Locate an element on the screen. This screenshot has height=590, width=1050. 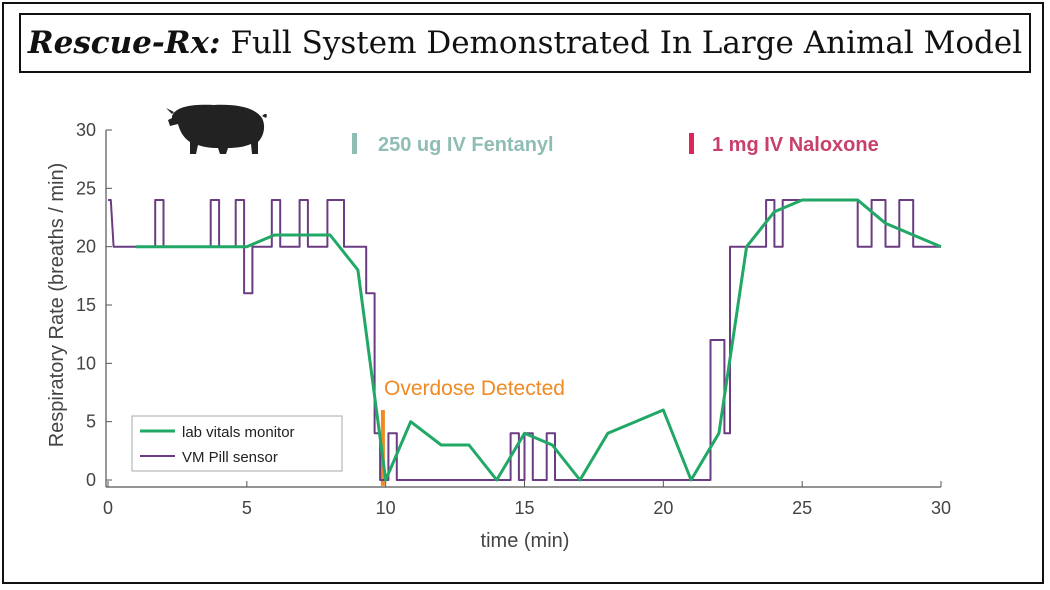
naloxone-label: 1 mg IV Naloxone is located at coordinates (795, 145).